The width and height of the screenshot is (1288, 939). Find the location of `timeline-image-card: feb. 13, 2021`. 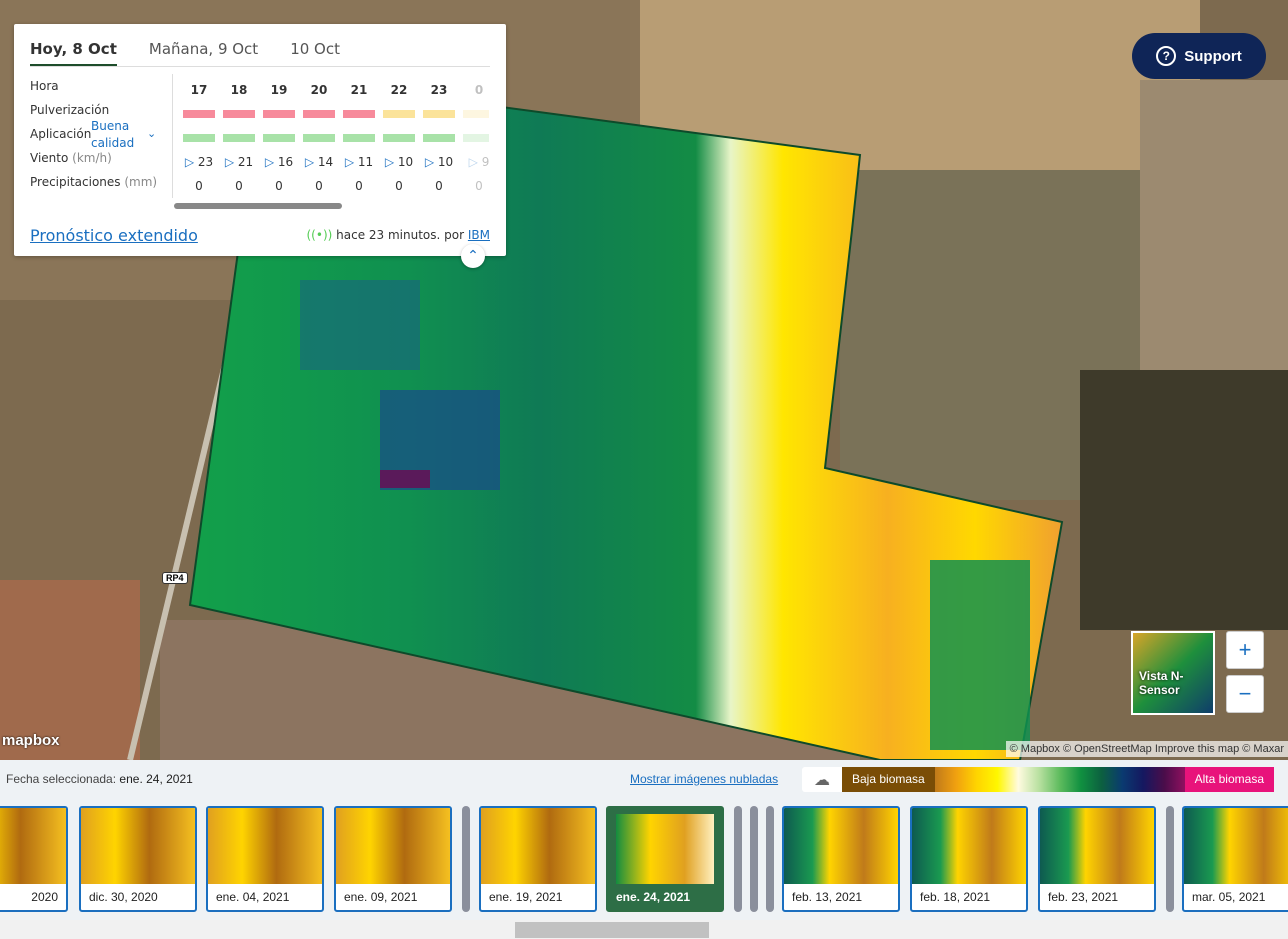

timeline-image-card: feb. 13, 2021 is located at coordinates (841, 859).